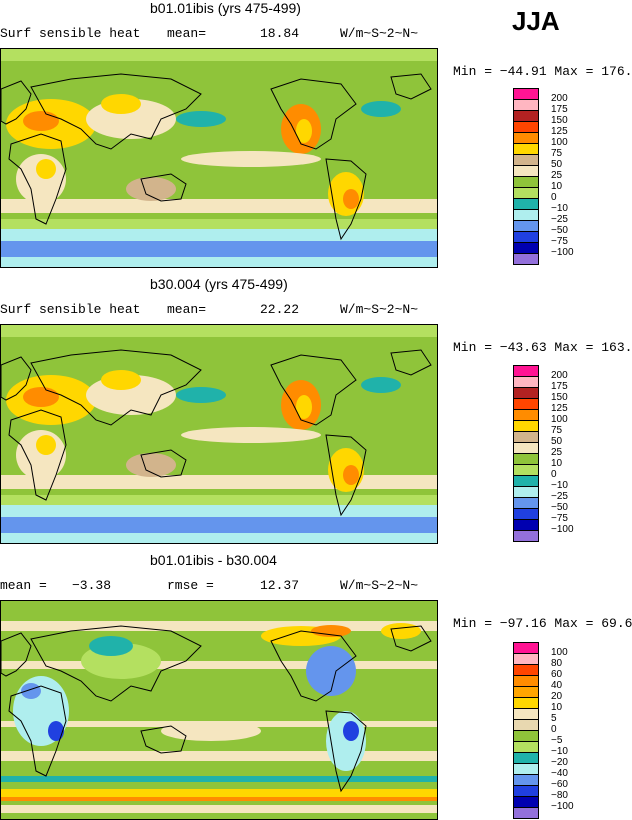 This screenshot has width=632, height=820. I want to click on colorbar-label: 40, so click(557, 685).